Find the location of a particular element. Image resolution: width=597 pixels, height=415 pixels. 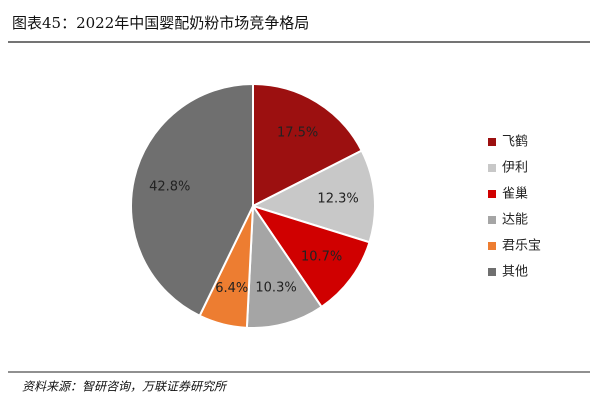

data-label: 10.7% is located at coordinates (321, 256).